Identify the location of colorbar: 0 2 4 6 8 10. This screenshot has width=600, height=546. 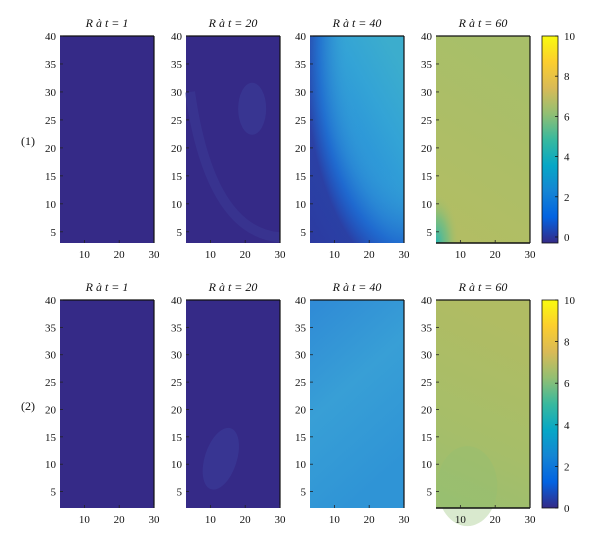
(558, 137).